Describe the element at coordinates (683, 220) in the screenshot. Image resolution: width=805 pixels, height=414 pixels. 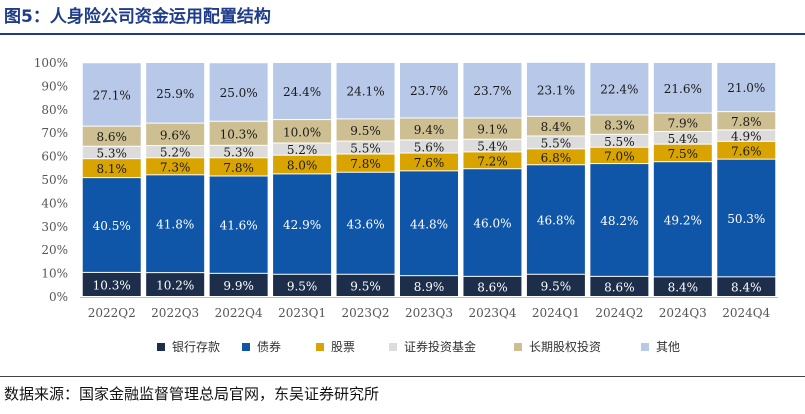
I see `data-label: 49.2%` at that location.